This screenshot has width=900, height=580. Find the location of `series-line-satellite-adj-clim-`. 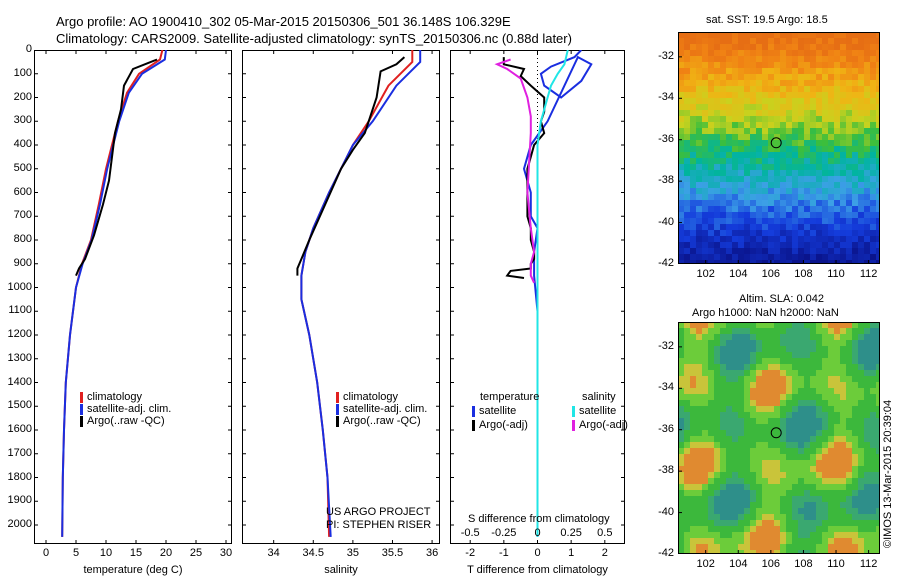

series-line-satellite-adj-clim- is located at coordinates (114, 293).